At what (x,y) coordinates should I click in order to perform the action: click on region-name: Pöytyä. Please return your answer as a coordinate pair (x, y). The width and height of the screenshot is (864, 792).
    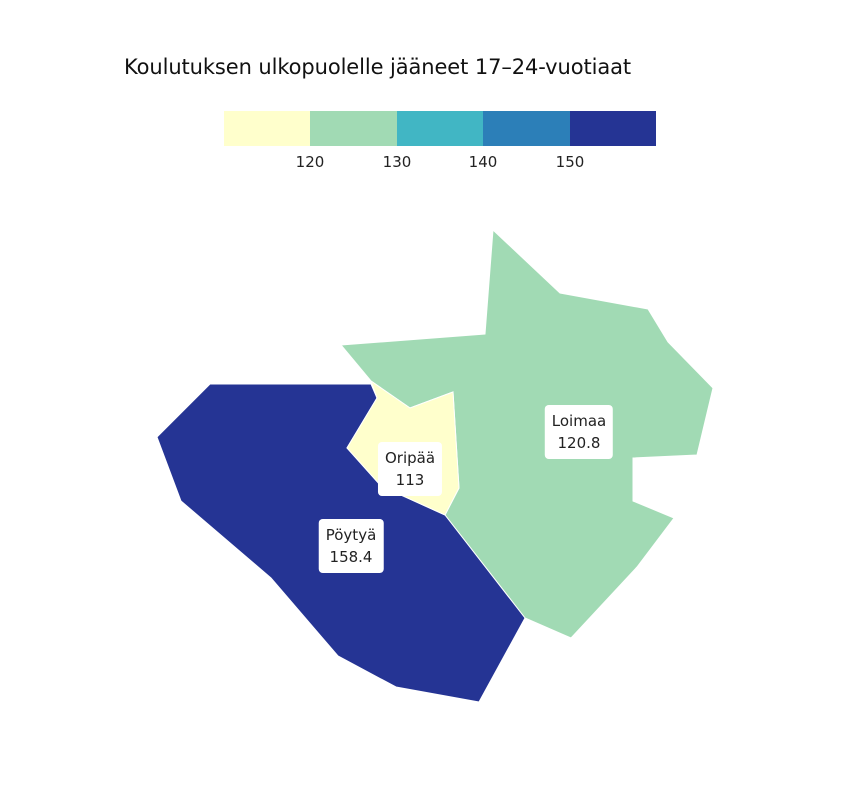
    Looking at the image, I should click on (351, 535).